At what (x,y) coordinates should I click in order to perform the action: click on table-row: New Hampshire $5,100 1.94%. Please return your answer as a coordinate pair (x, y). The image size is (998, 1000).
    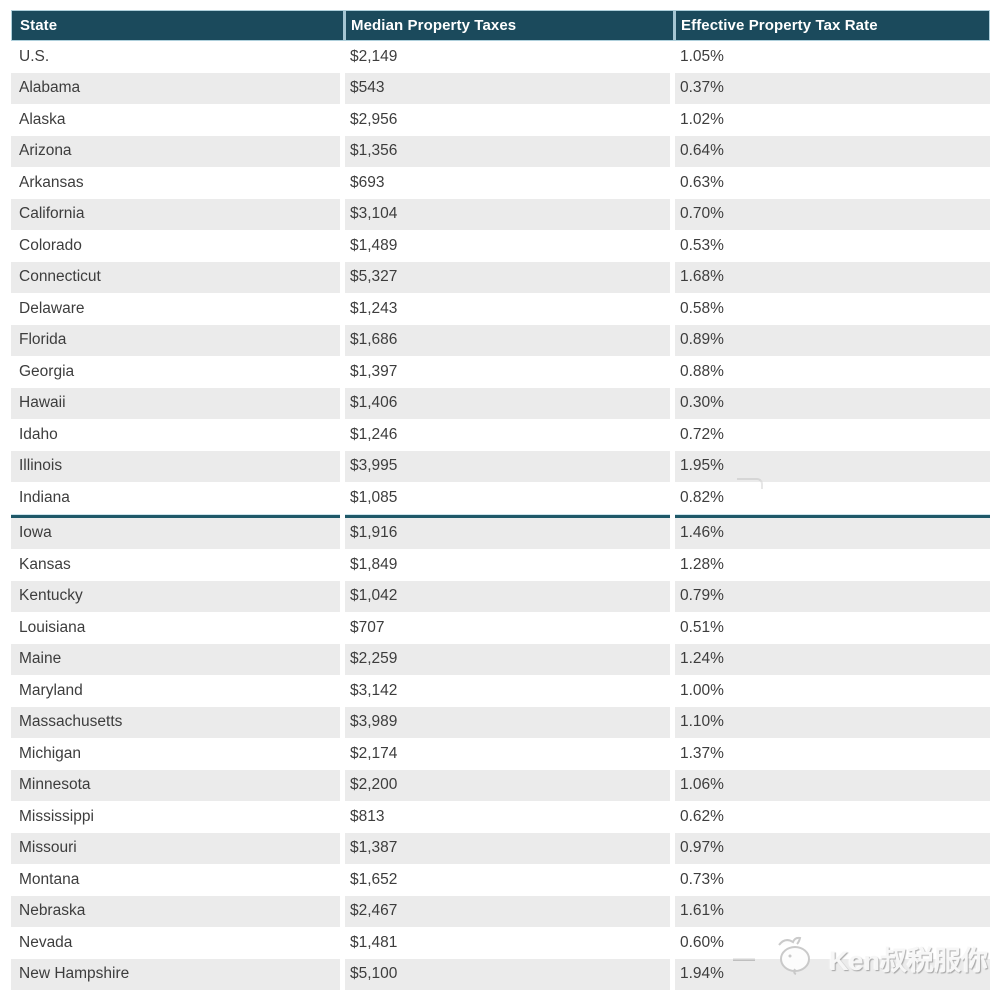
    Looking at the image, I should click on (500, 974).